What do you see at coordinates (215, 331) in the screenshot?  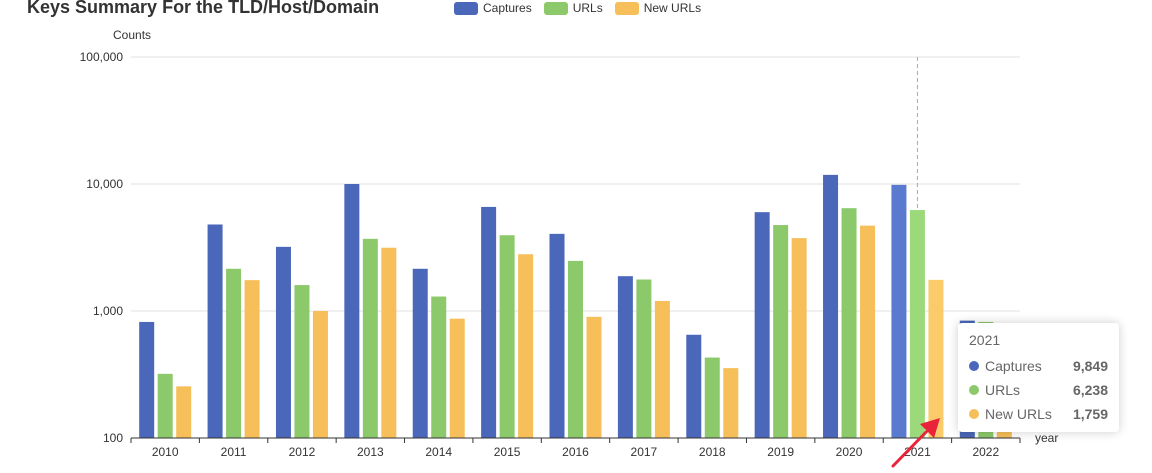 I see `bar-captures-2011` at bounding box center [215, 331].